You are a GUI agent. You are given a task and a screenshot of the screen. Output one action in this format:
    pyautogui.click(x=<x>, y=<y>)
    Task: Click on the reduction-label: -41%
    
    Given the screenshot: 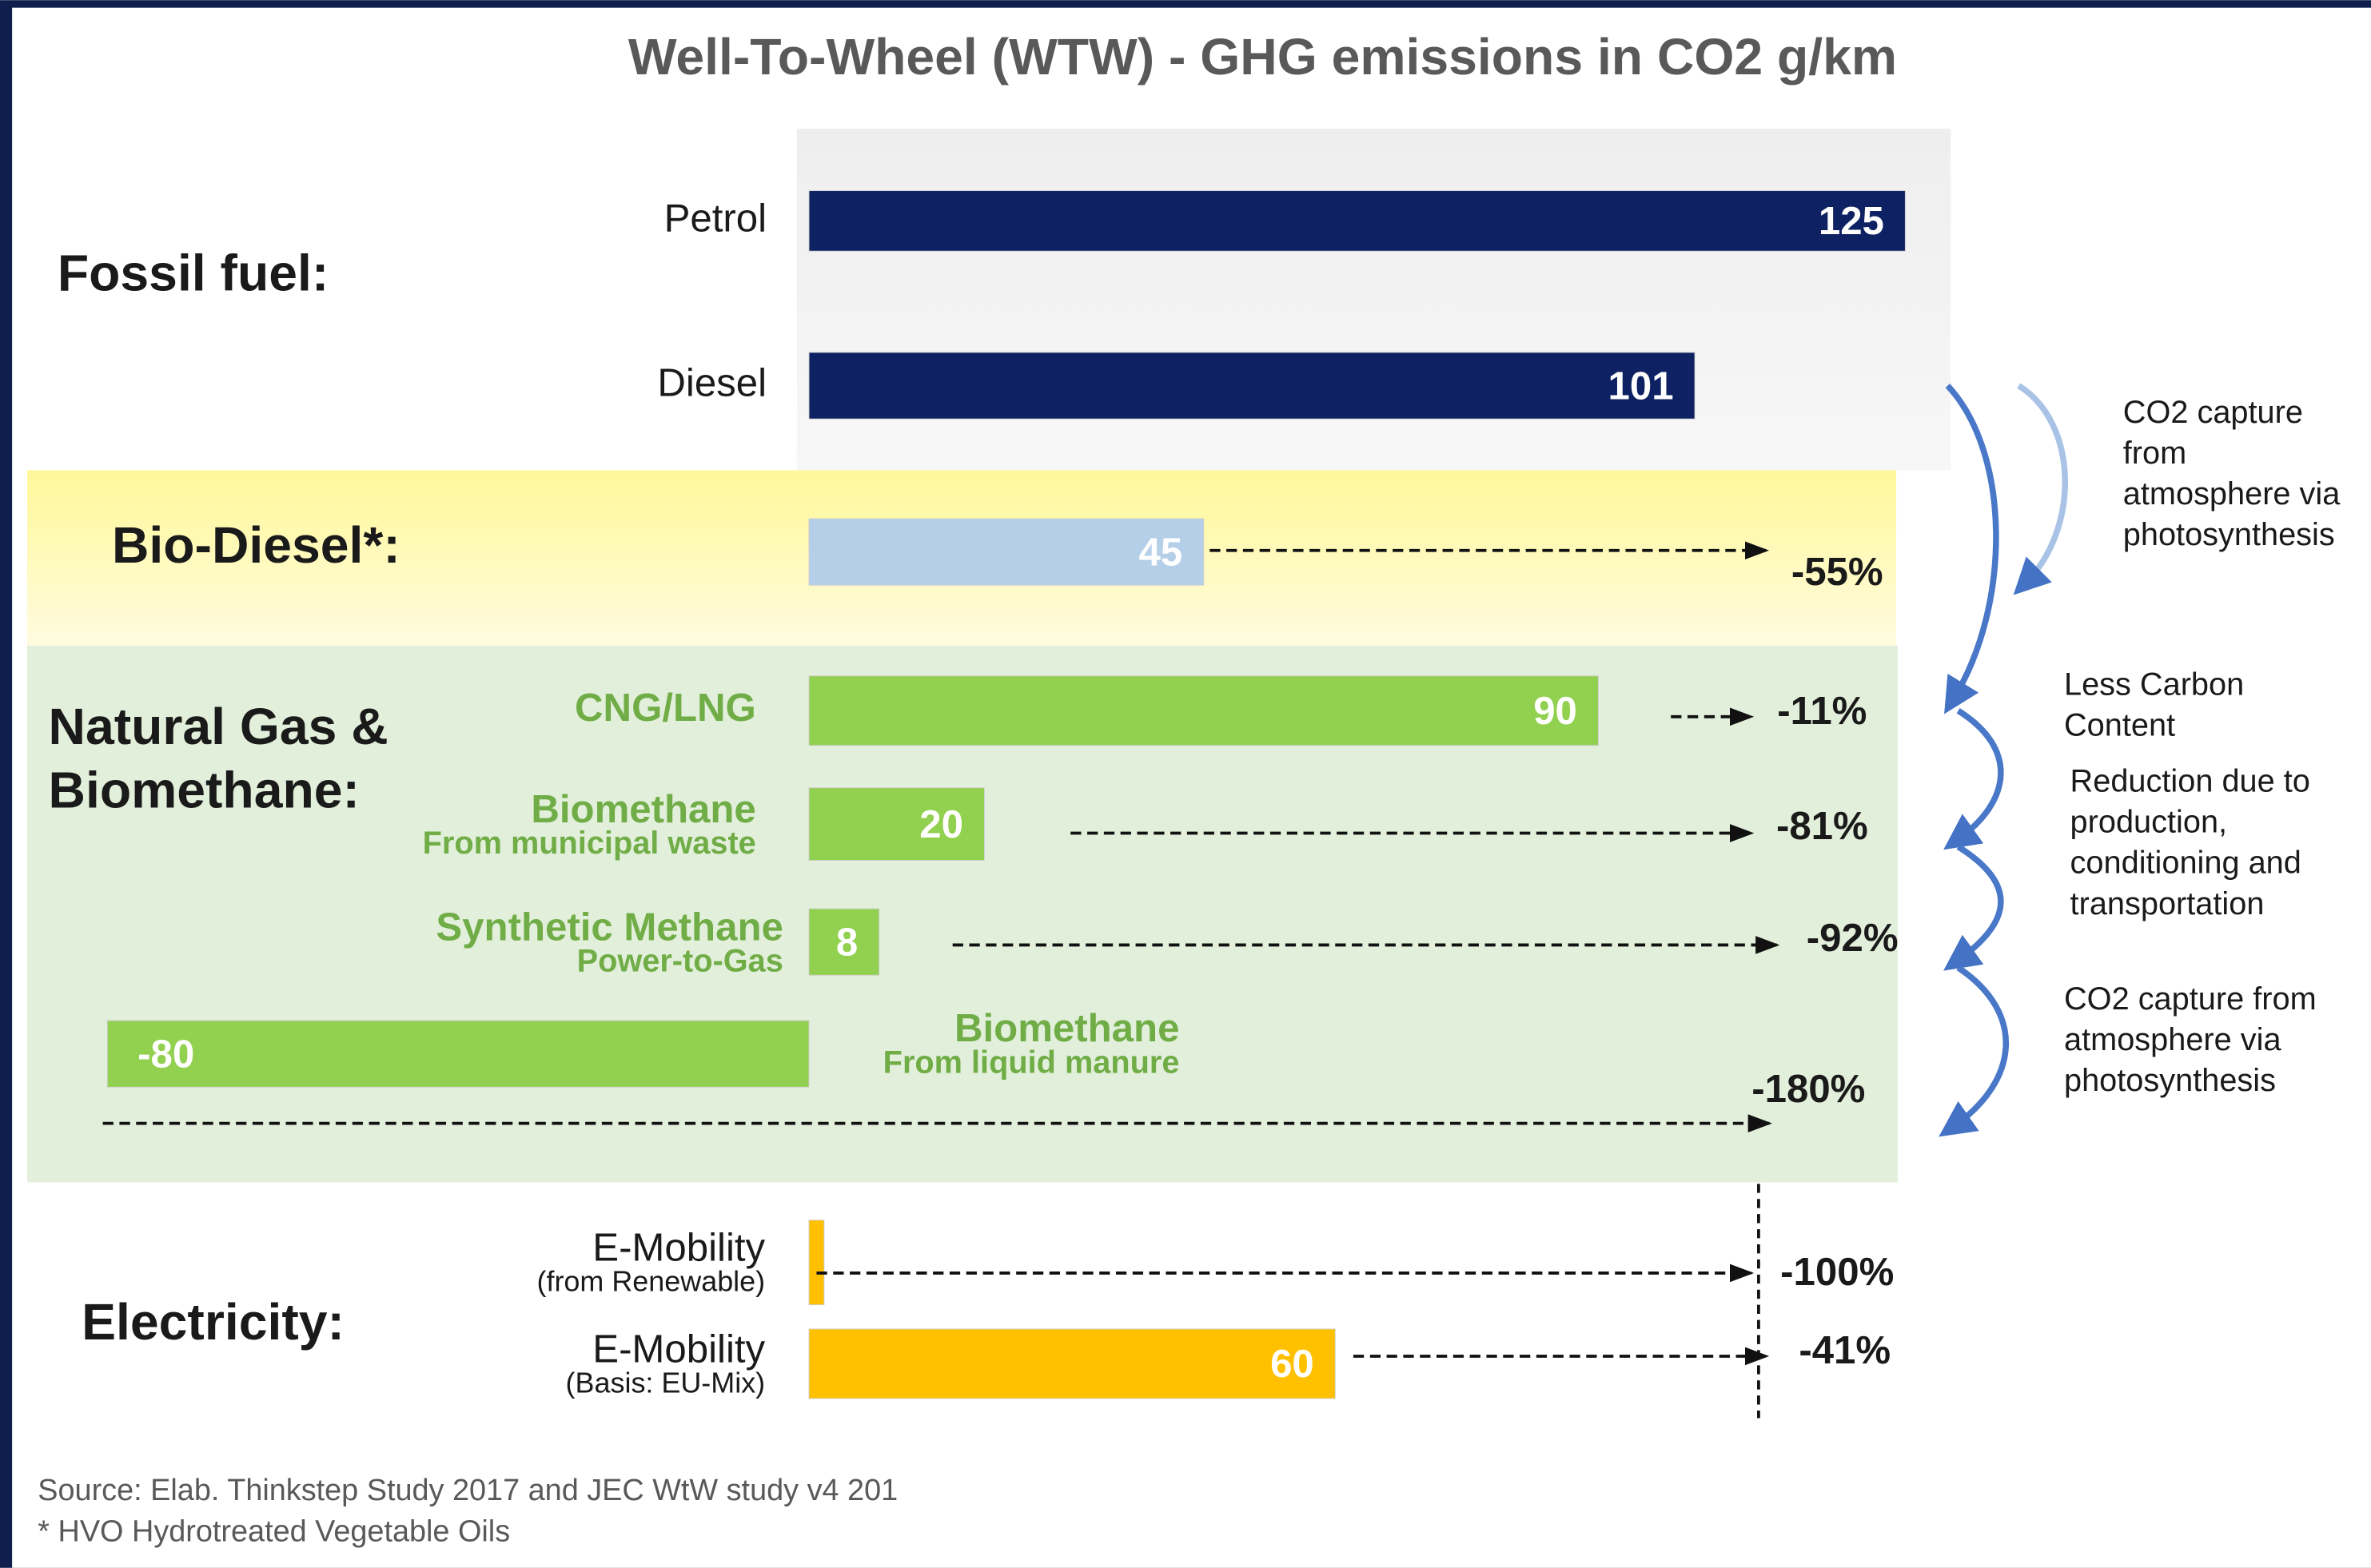 What is the action you would take?
    pyautogui.click(x=1845, y=1350)
    